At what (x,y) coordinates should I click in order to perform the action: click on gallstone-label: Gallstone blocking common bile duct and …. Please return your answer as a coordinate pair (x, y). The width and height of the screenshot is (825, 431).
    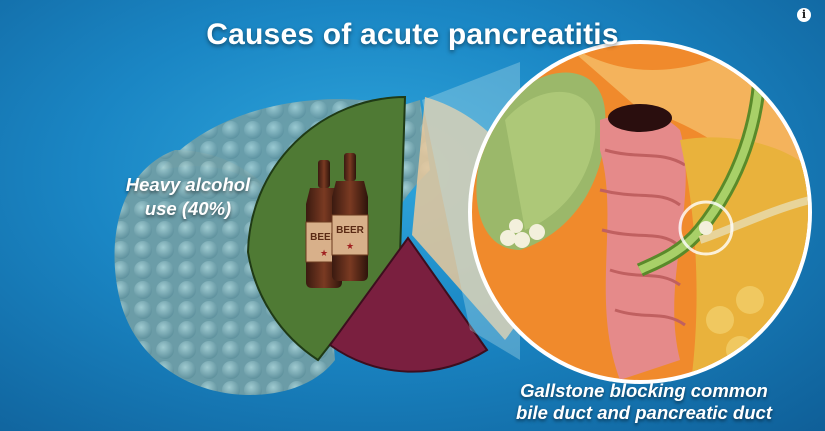
    Looking at the image, I should click on (644, 402).